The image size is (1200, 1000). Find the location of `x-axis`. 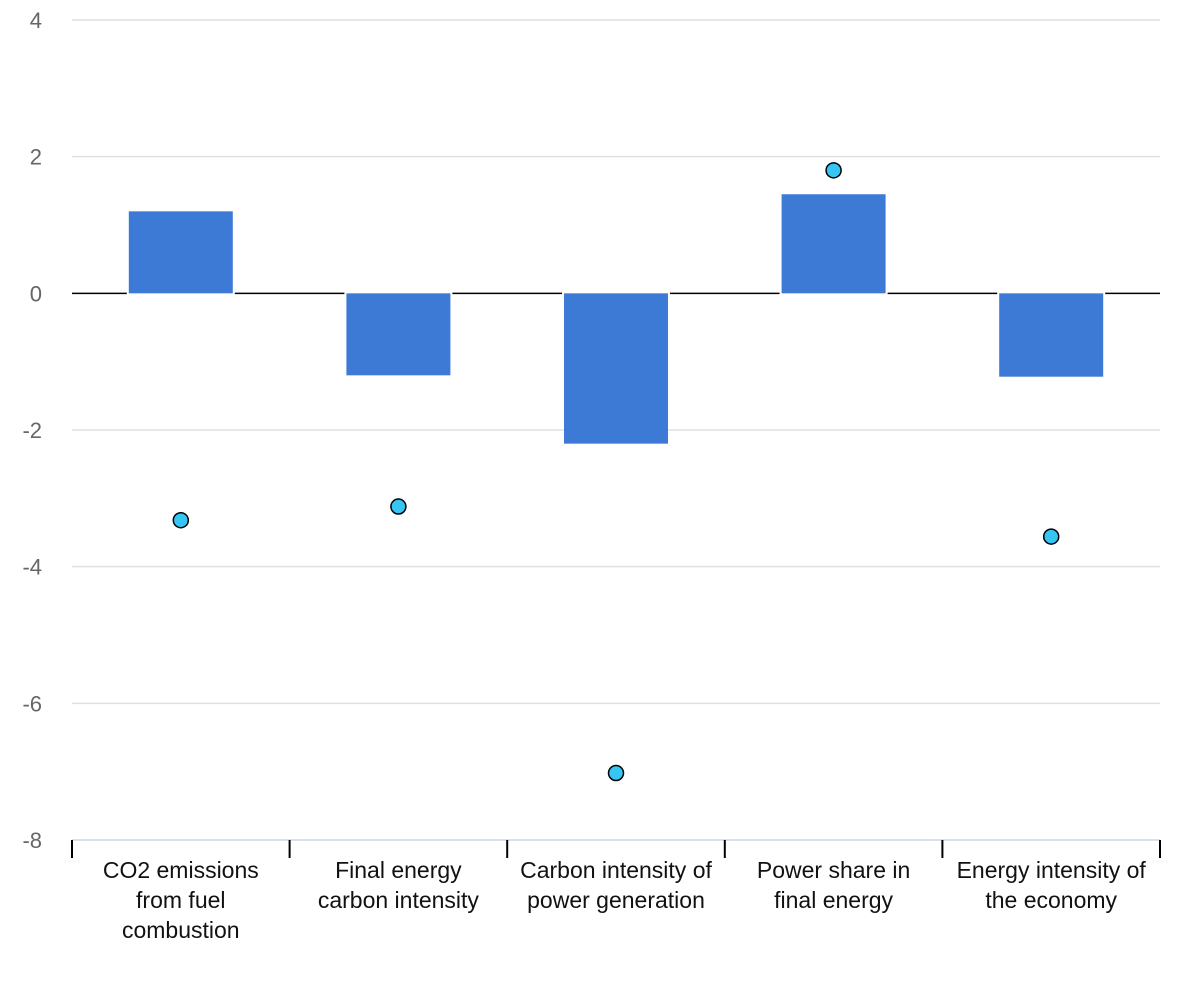

x-axis is located at coordinates (616, 848).